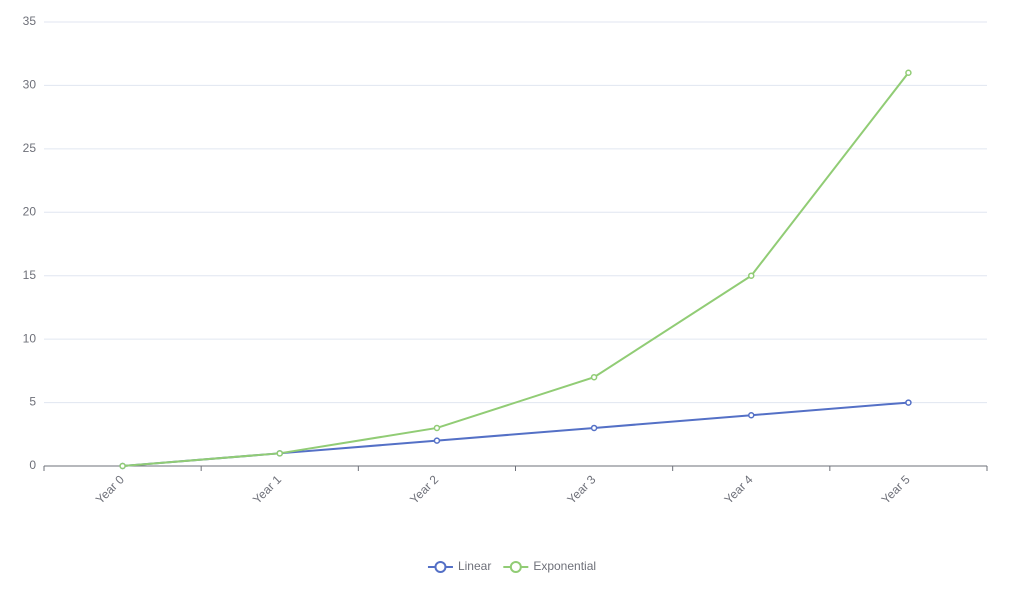  Describe the element at coordinates (424, 489) in the screenshot. I see `x-tick-label: Year 2` at that location.